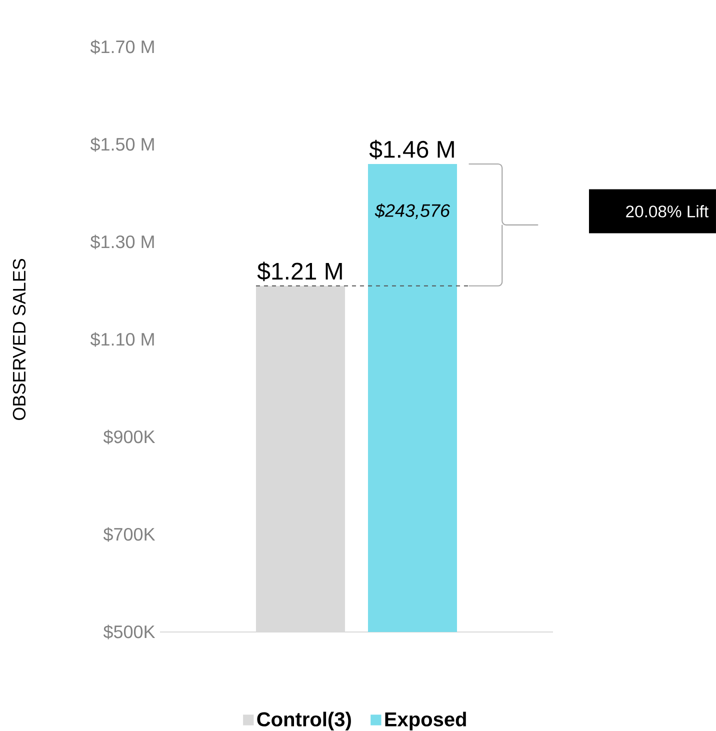 The image size is (716, 731). I want to click on y-tick-label: $700K, so click(129, 534).